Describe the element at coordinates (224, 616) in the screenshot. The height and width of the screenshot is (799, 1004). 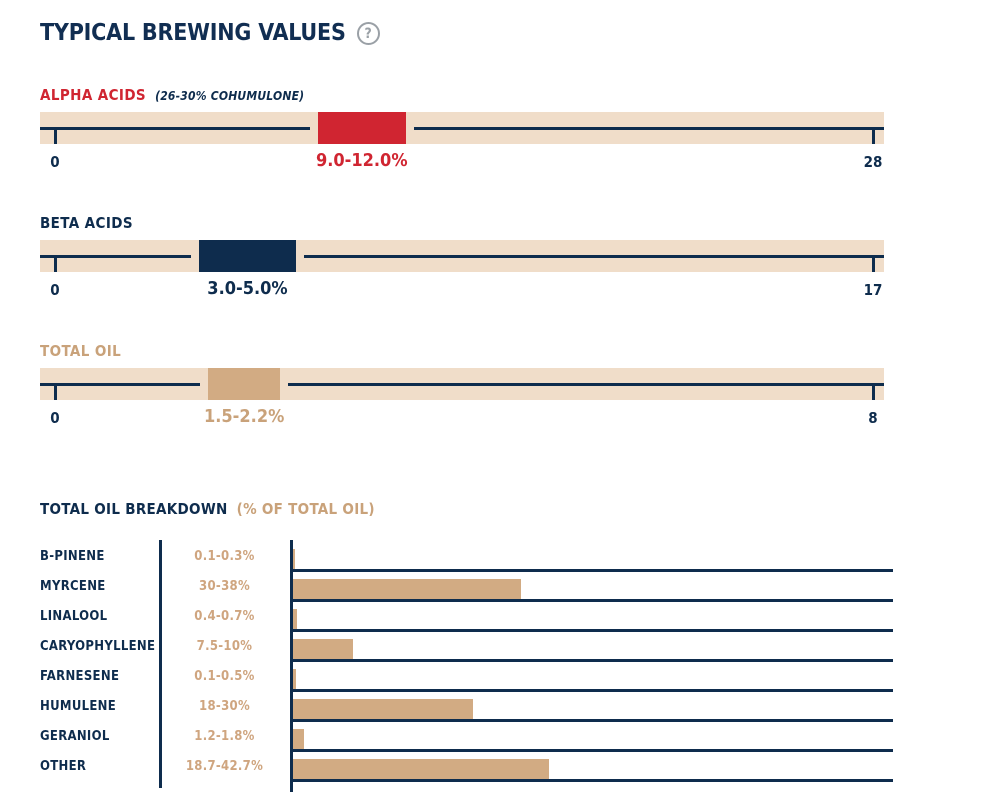
I see `compound-range-value: 0.4-0.7%` at that location.